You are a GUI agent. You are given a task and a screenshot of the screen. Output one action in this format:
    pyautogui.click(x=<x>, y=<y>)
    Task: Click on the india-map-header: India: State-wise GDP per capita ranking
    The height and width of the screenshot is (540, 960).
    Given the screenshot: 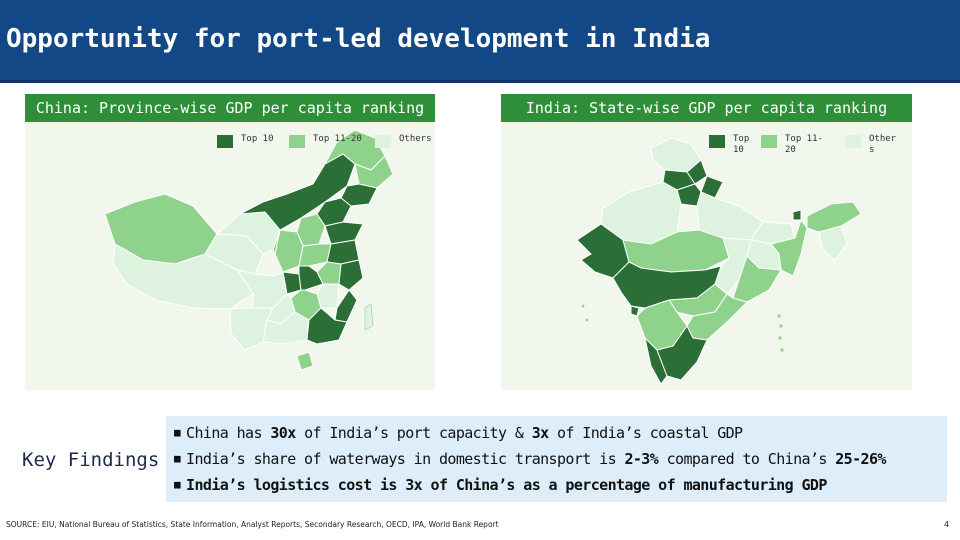 What is the action you would take?
    pyautogui.click(x=706, y=108)
    